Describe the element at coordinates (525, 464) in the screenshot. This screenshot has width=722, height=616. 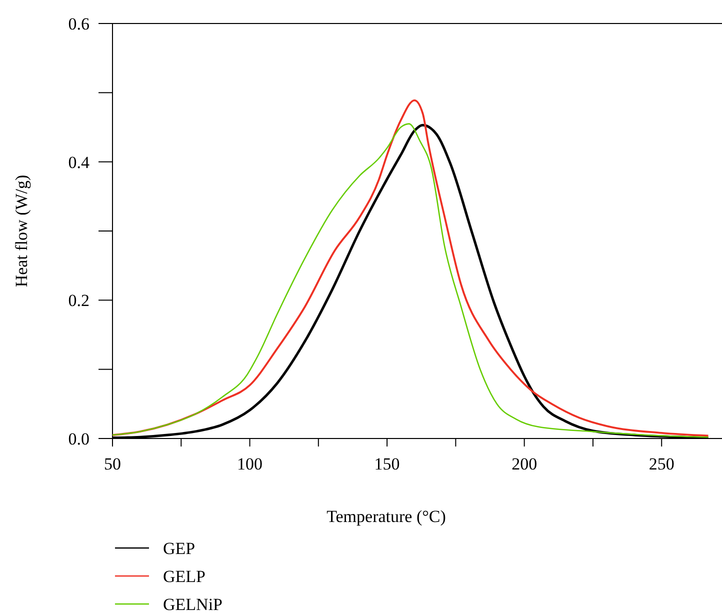
I see `x-tick-label: 200` at that location.